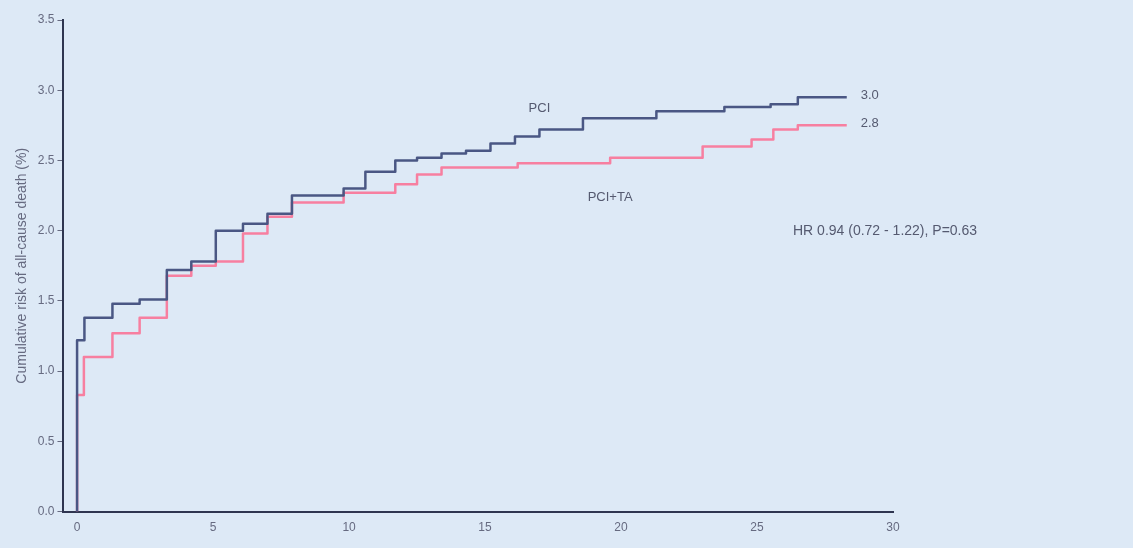 The height and width of the screenshot is (548, 1133). I want to click on y-tick-label: 2.5, so click(46, 159).